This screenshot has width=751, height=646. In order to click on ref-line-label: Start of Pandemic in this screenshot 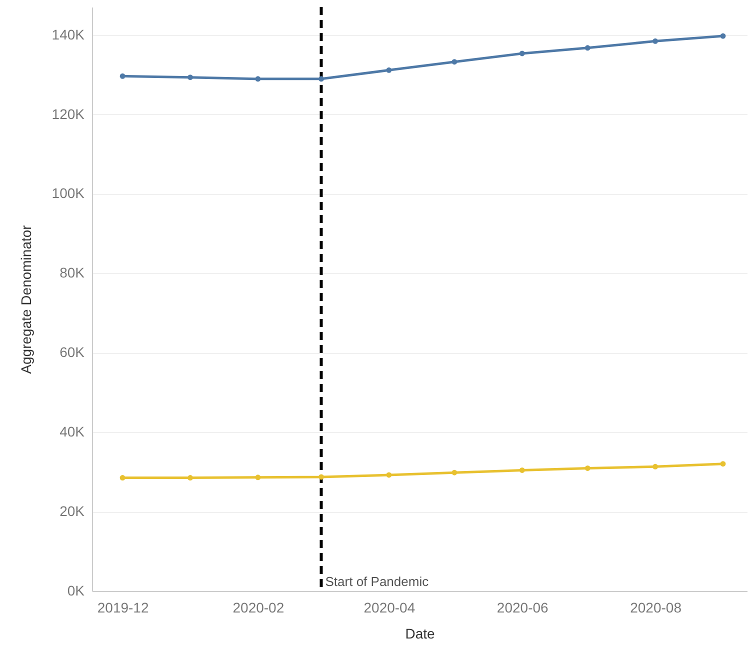, I will do `click(377, 581)`.